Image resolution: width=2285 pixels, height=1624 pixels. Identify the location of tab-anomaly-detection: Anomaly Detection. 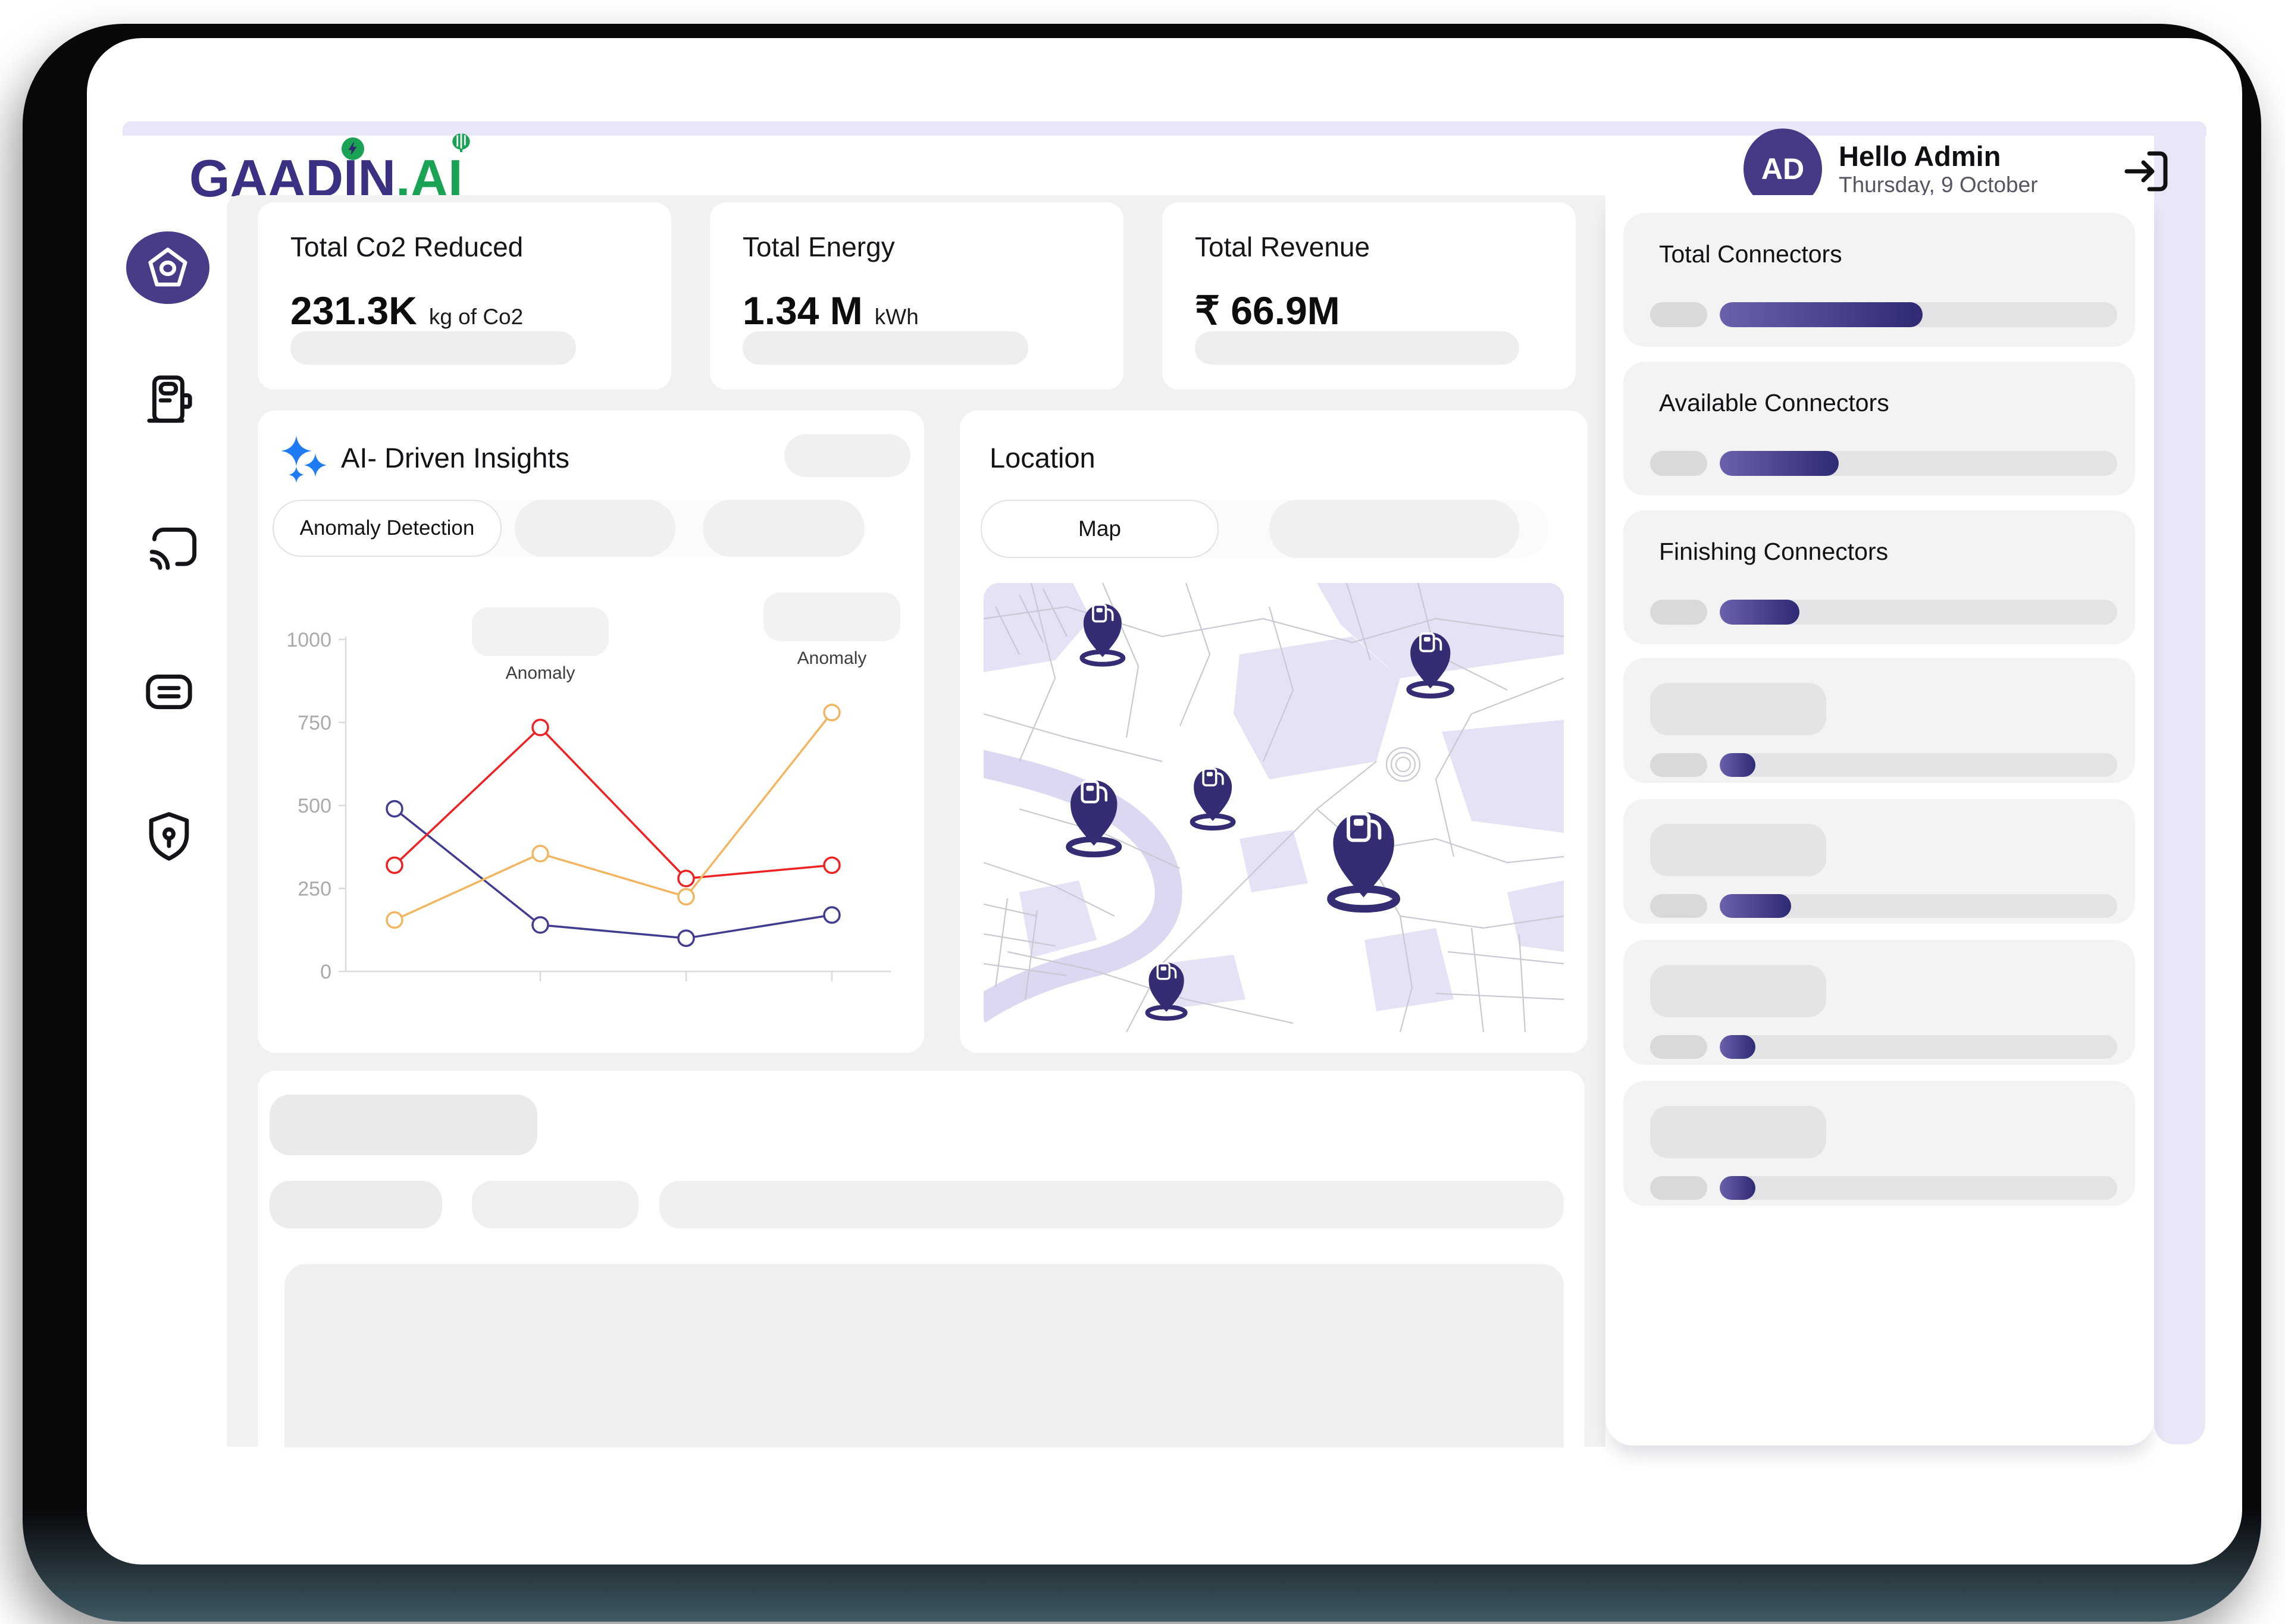
(387, 528).